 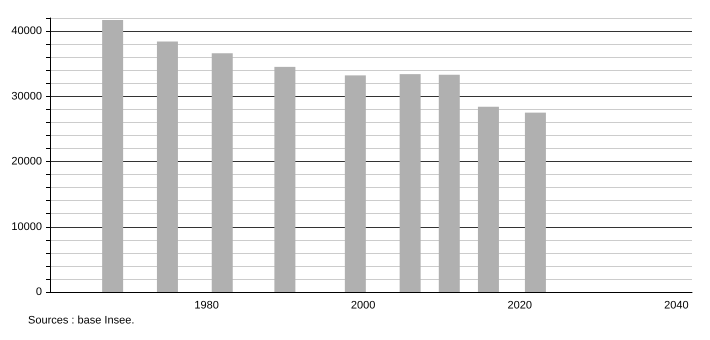 What do you see at coordinates (26, 96) in the screenshot?
I see `y-tick-label: 30000` at bounding box center [26, 96].